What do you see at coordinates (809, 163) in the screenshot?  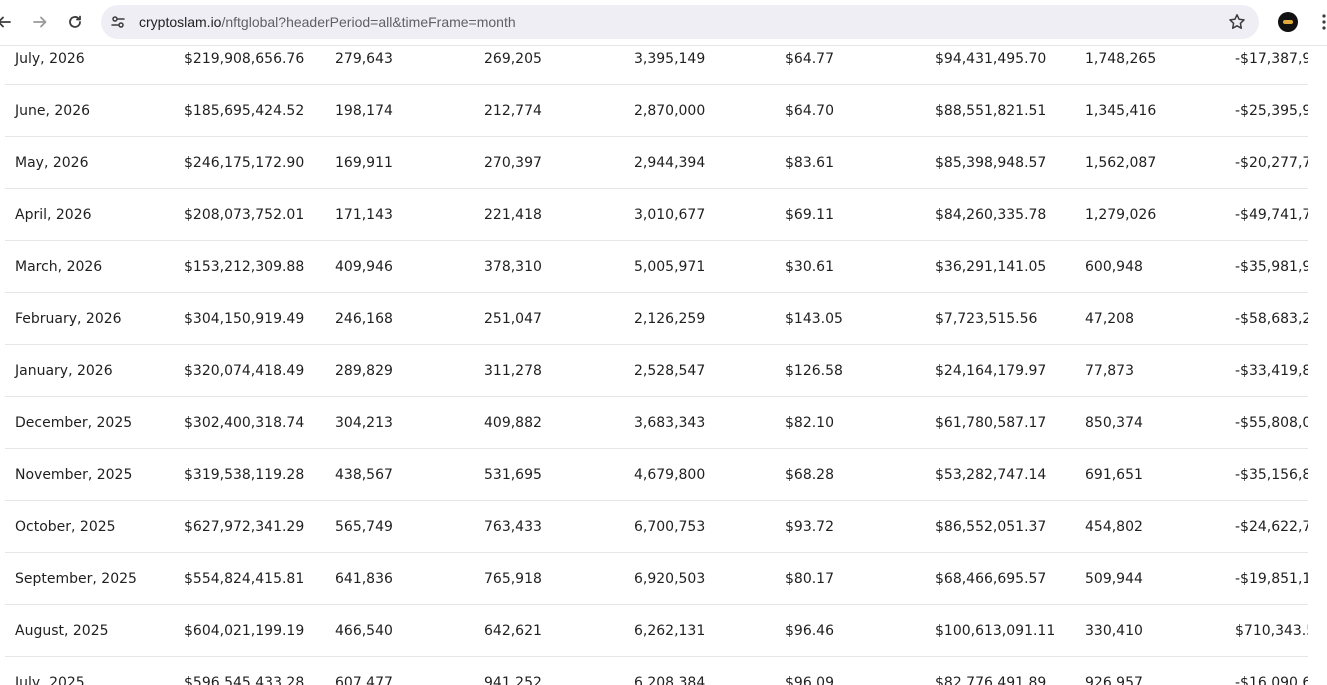 I see `avg-sale-cell: $83.61` at bounding box center [809, 163].